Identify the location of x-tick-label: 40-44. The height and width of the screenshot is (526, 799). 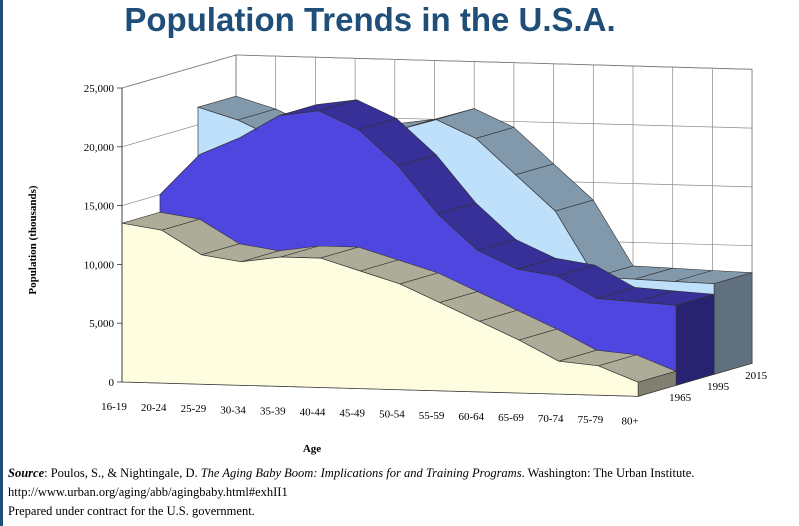
(313, 413).